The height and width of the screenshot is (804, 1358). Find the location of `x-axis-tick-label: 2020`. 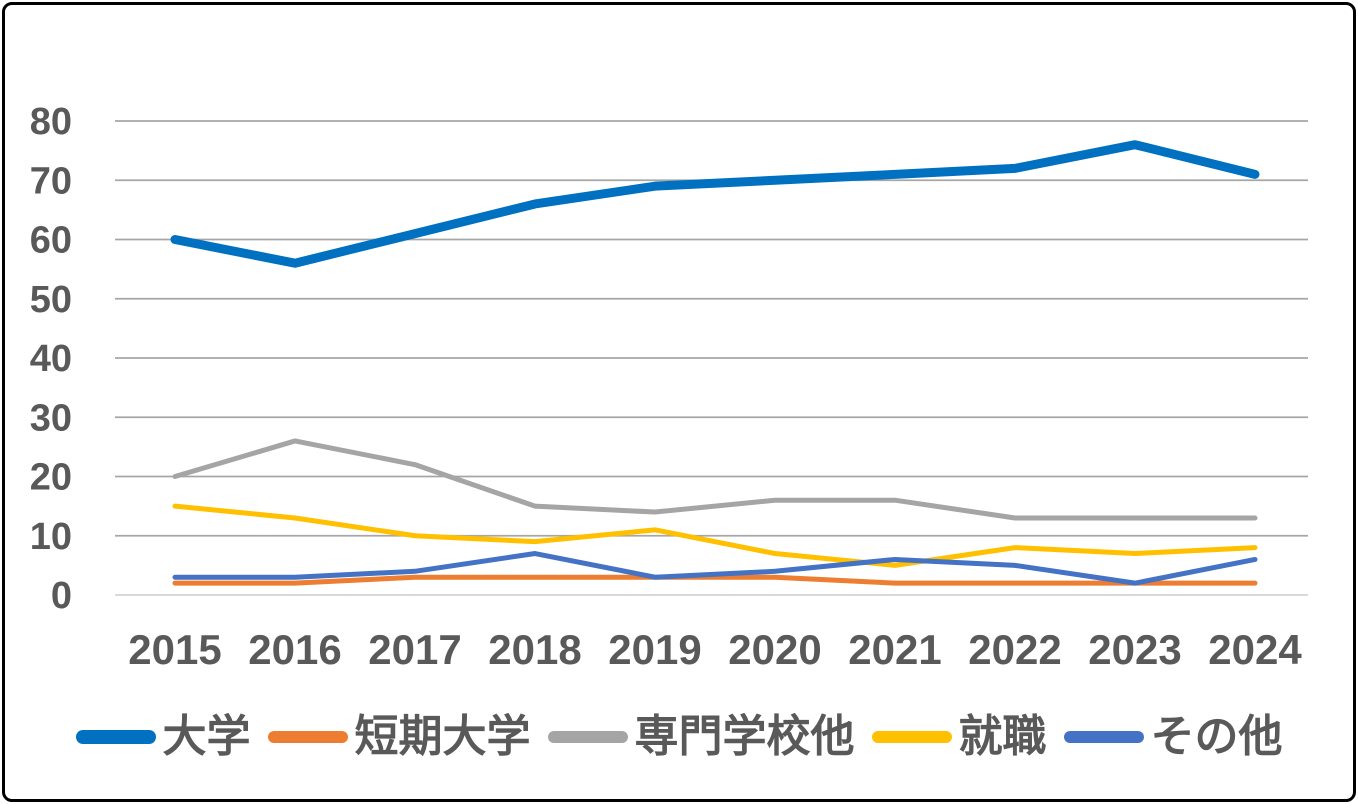

x-axis-tick-label: 2020 is located at coordinates (774, 649).